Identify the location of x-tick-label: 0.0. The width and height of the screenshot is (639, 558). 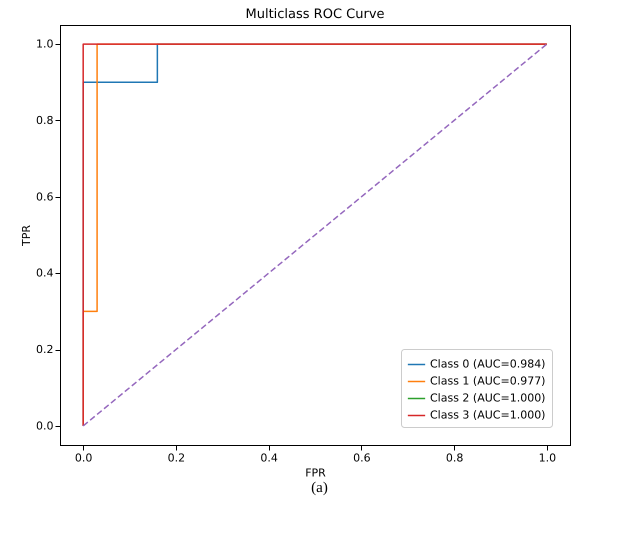
(83, 458).